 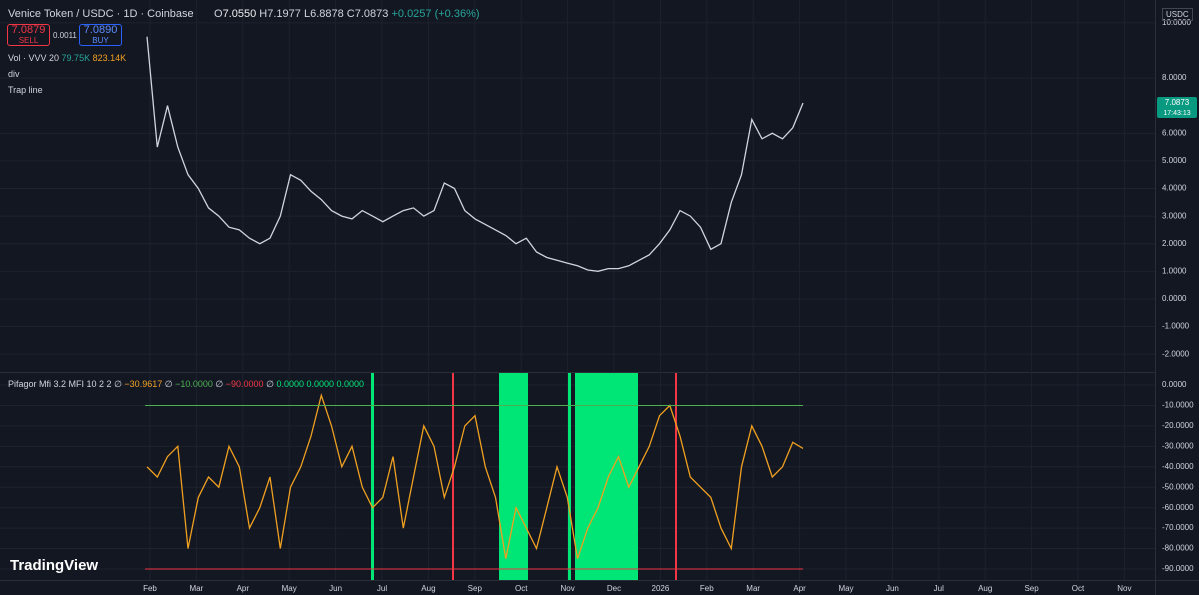 What do you see at coordinates (1176, 113) in the screenshot?
I see `countdown: 17:43:13` at bounding box center [1176, 113].